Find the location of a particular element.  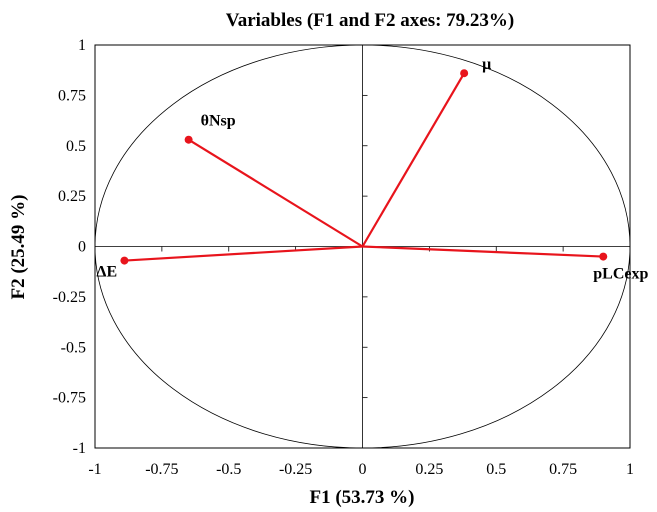

vector-label: θNsp is located at coordinates (218, 121).